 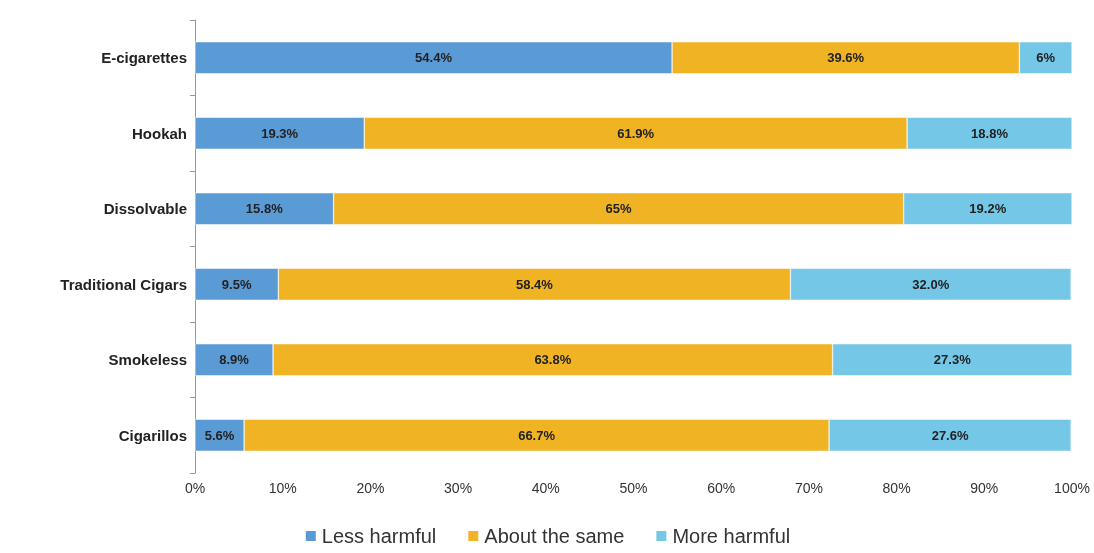 What do you see at coordinates (633, 488) in the screenshot?
I see `x-tick-label: 50%` at bounding box center [633, 488].